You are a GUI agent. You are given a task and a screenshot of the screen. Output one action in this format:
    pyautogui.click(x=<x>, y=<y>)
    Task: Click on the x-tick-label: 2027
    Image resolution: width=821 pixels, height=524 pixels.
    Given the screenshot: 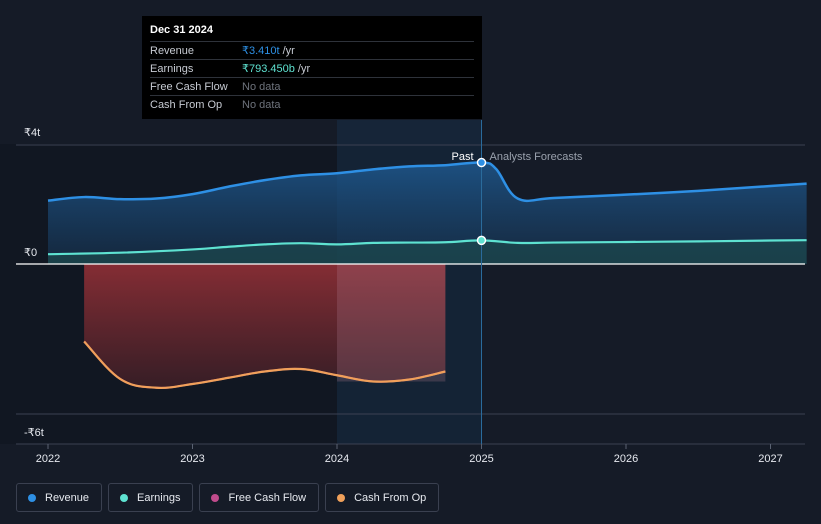 What is the action you would take?
    pyautogui.click(x=770, y=459)
    